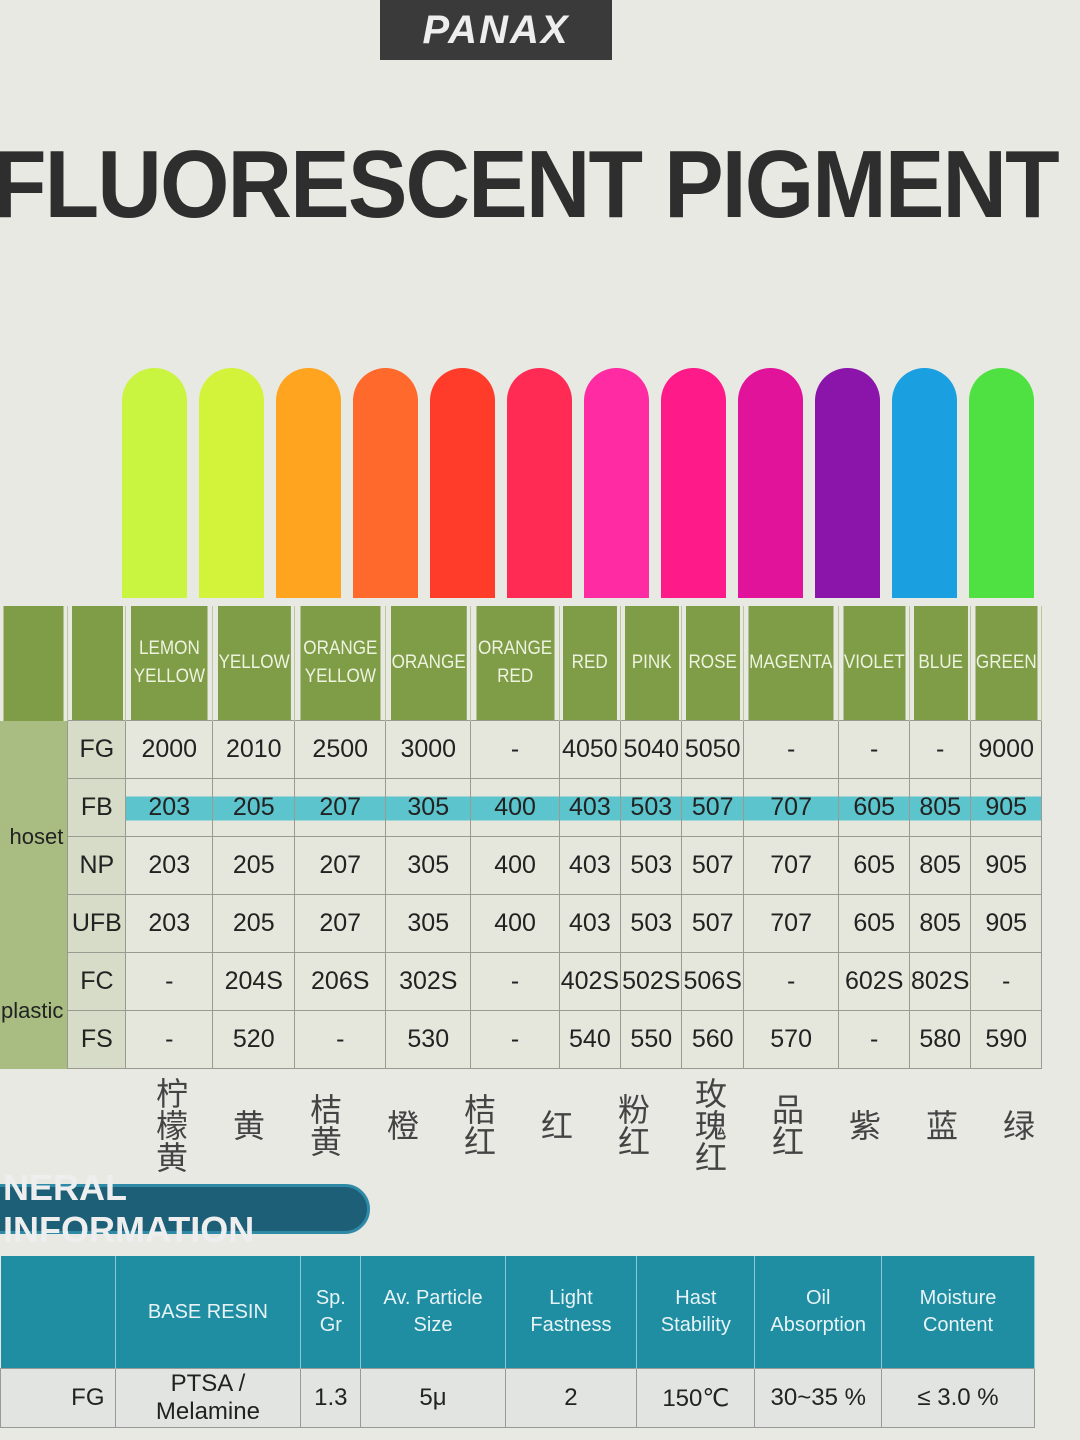 This screenshot has width=1080, height=1440. What do you see at coordinates (331, 1312) in the screenshot?
I see `general-column-header: Sp. Gr` at bounding box center [331, 1312].